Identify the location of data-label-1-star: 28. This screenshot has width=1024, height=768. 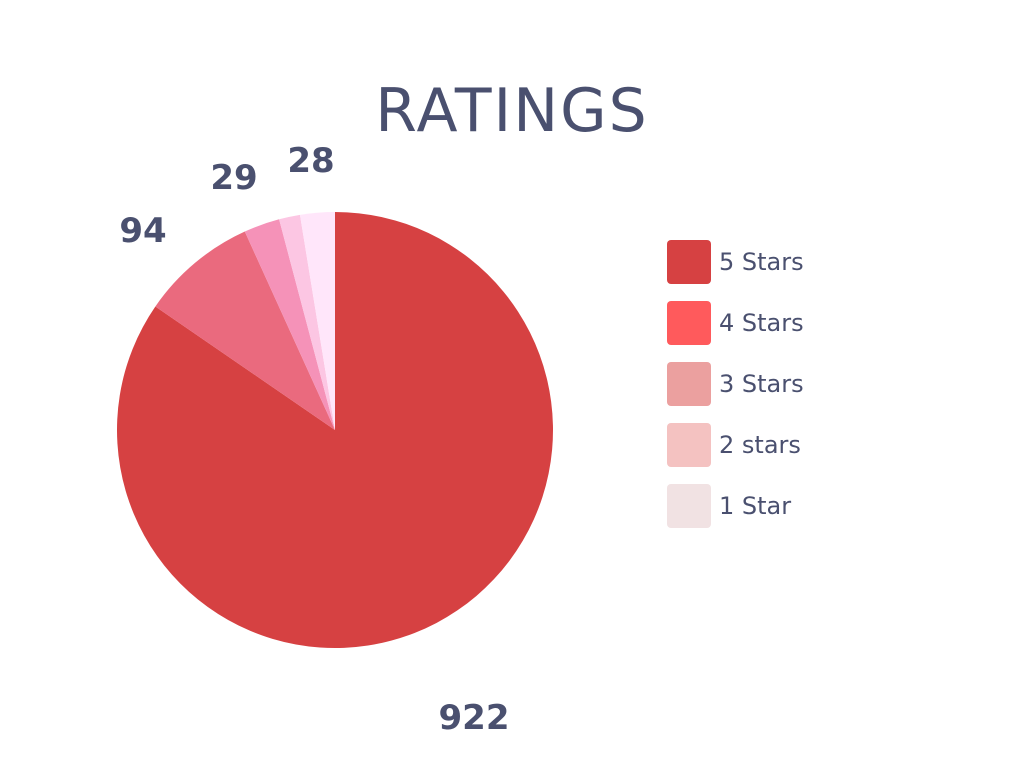
(311, 161).